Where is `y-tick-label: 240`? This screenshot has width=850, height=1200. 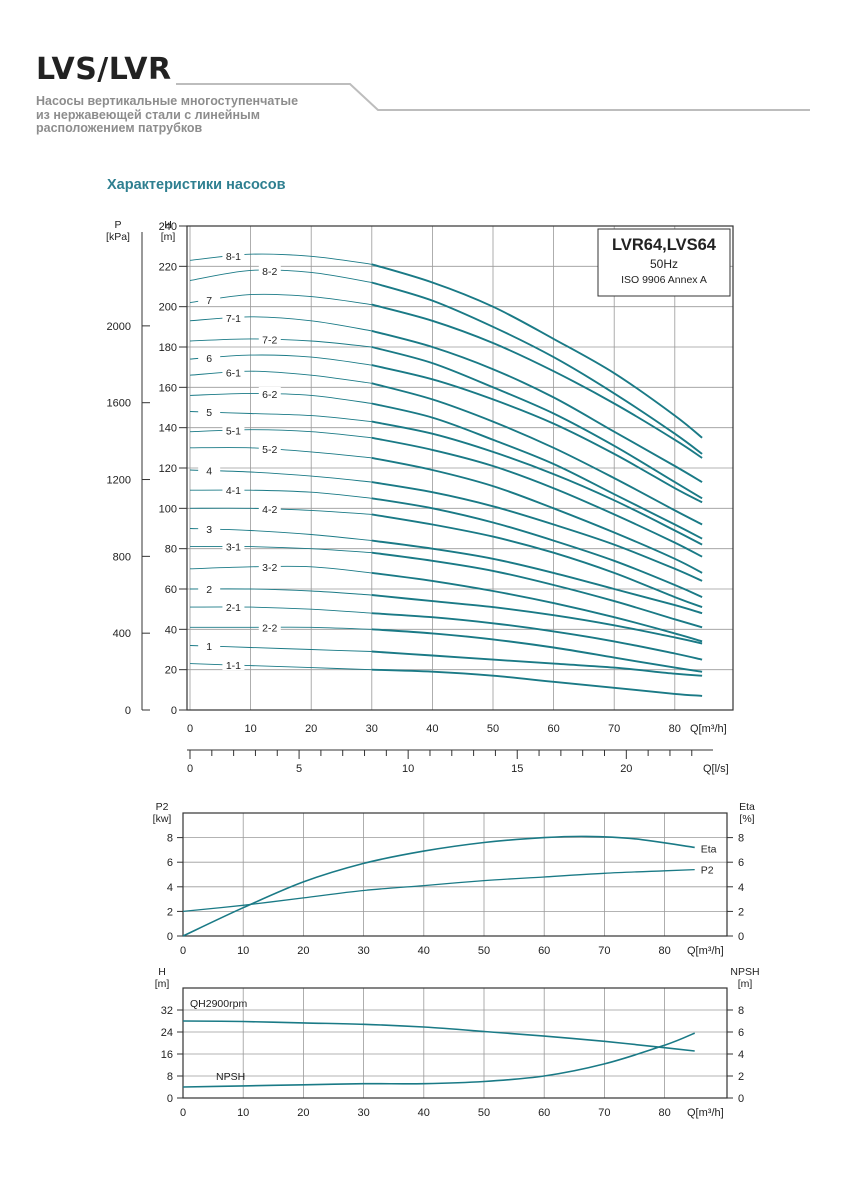 y-tick-label: 240 is located at coordinates (168, 227).